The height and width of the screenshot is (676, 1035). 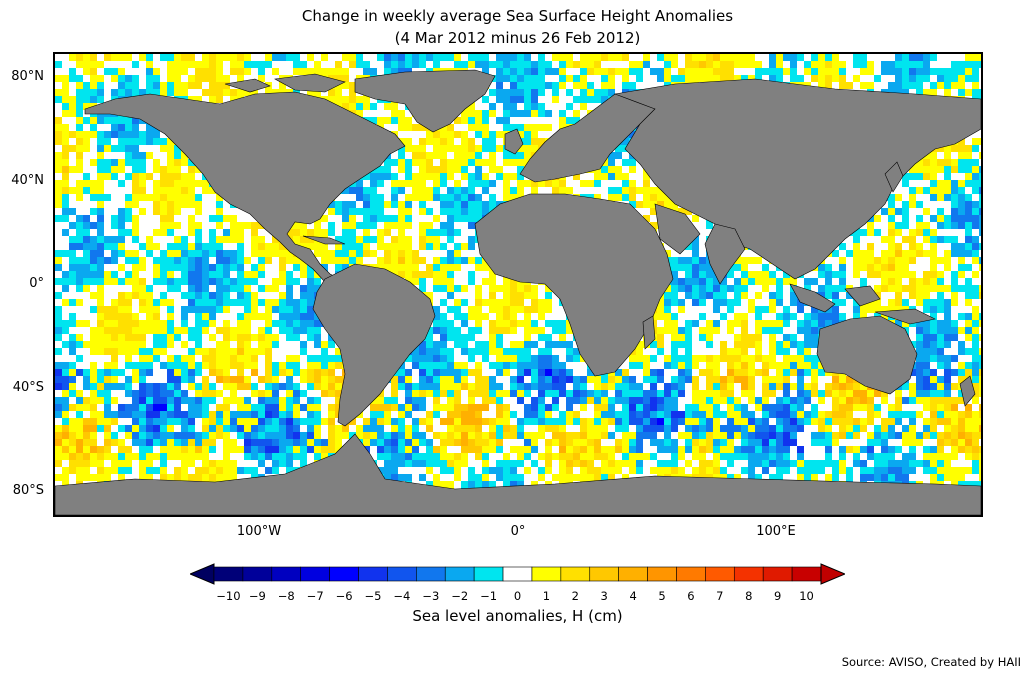 I want to click on landmass-asia, so click(x=797, y=179).